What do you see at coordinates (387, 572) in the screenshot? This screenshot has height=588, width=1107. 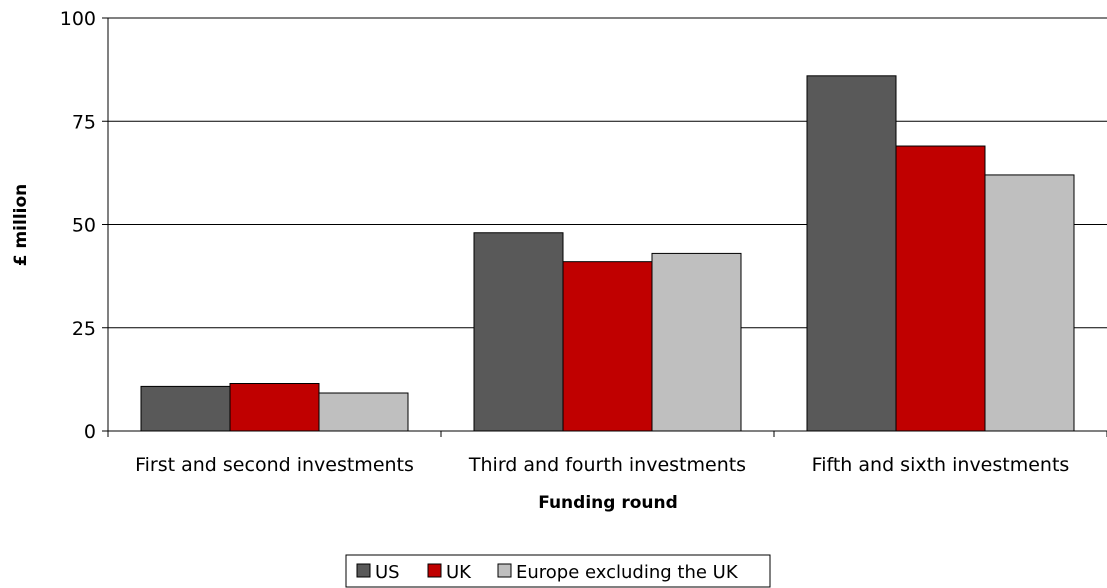 I see `legend-label: US` at bounding box center [387, 572].